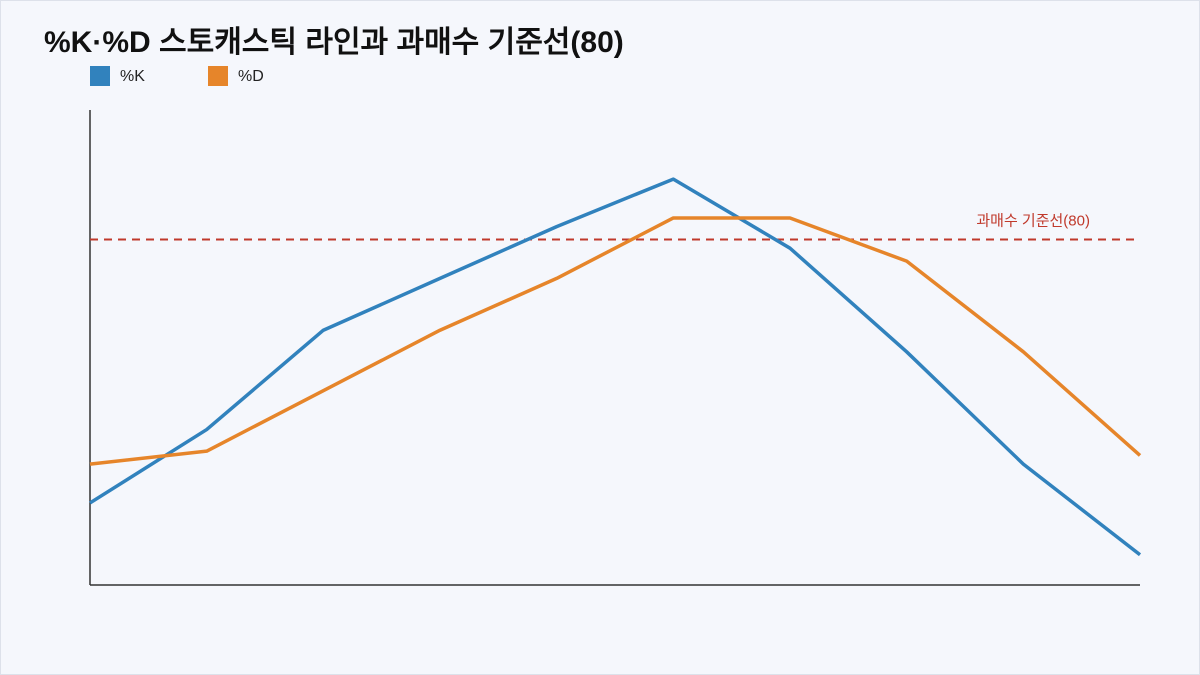 The image size is (1200, 675). Describe the element at coordinates (251, 76) in the screenshot. I see `legend-label: %D` at that location.